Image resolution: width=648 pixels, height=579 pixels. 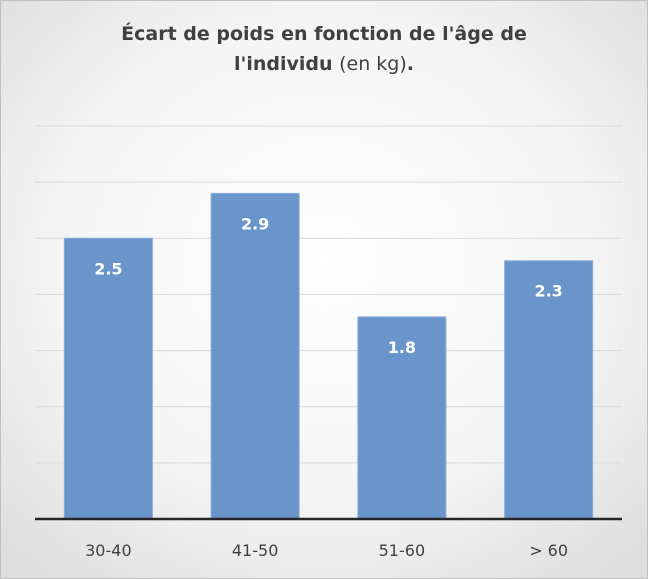 What do you see at coordinates (255, 223) in the screenshot?
I see `data-label: 2.9` at bounding box center [255, 223].